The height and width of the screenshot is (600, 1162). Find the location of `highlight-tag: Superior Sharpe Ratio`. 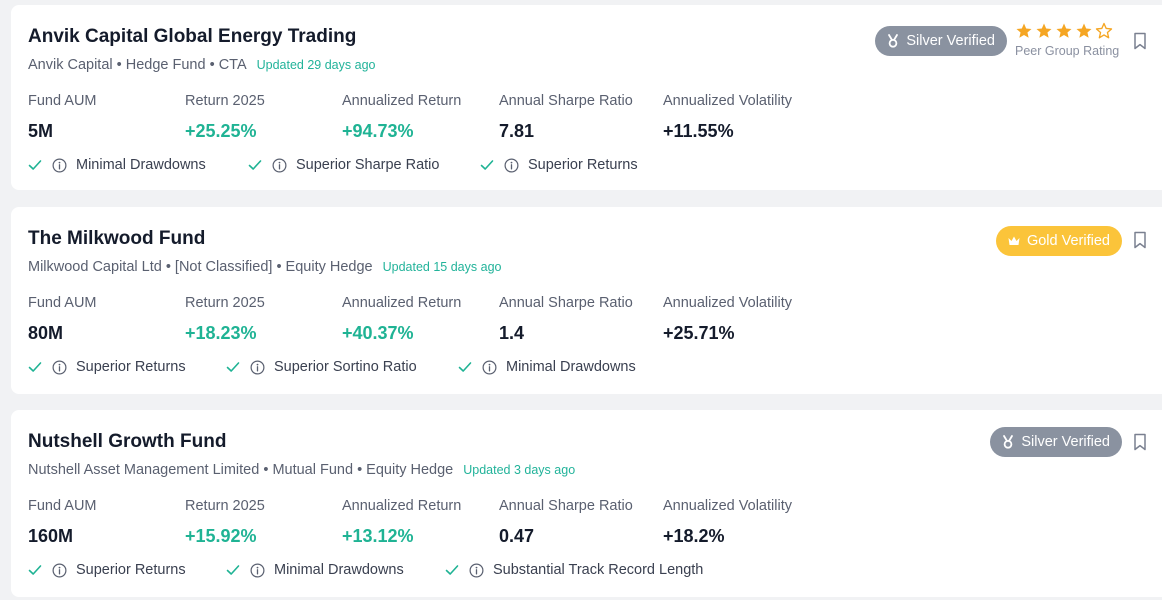

highlight-tag: Superior Sharpe Ratio is located at coordinates (343, 165).